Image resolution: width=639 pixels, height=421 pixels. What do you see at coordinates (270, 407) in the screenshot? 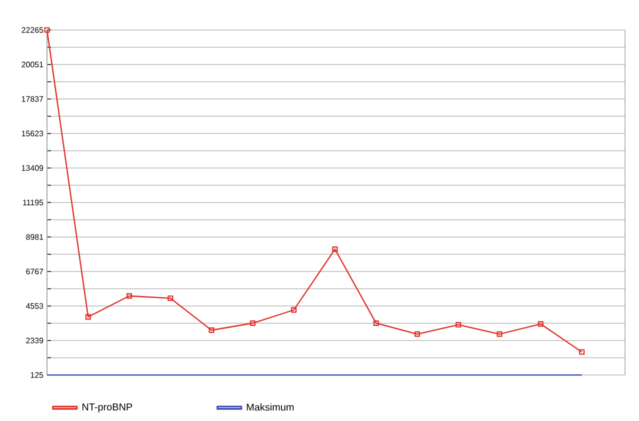
I see `legend-label: Maksimum` at bounding box center [270, 407].